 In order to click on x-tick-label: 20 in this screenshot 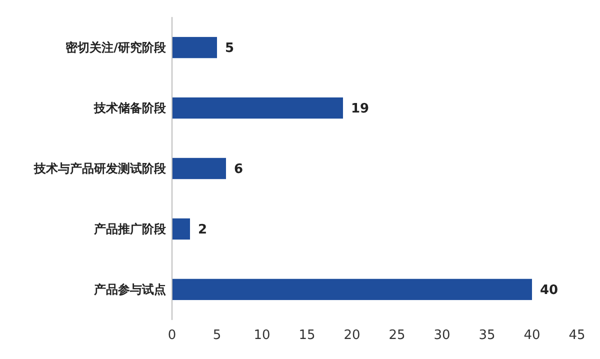, I will do `click(352, 336)`.